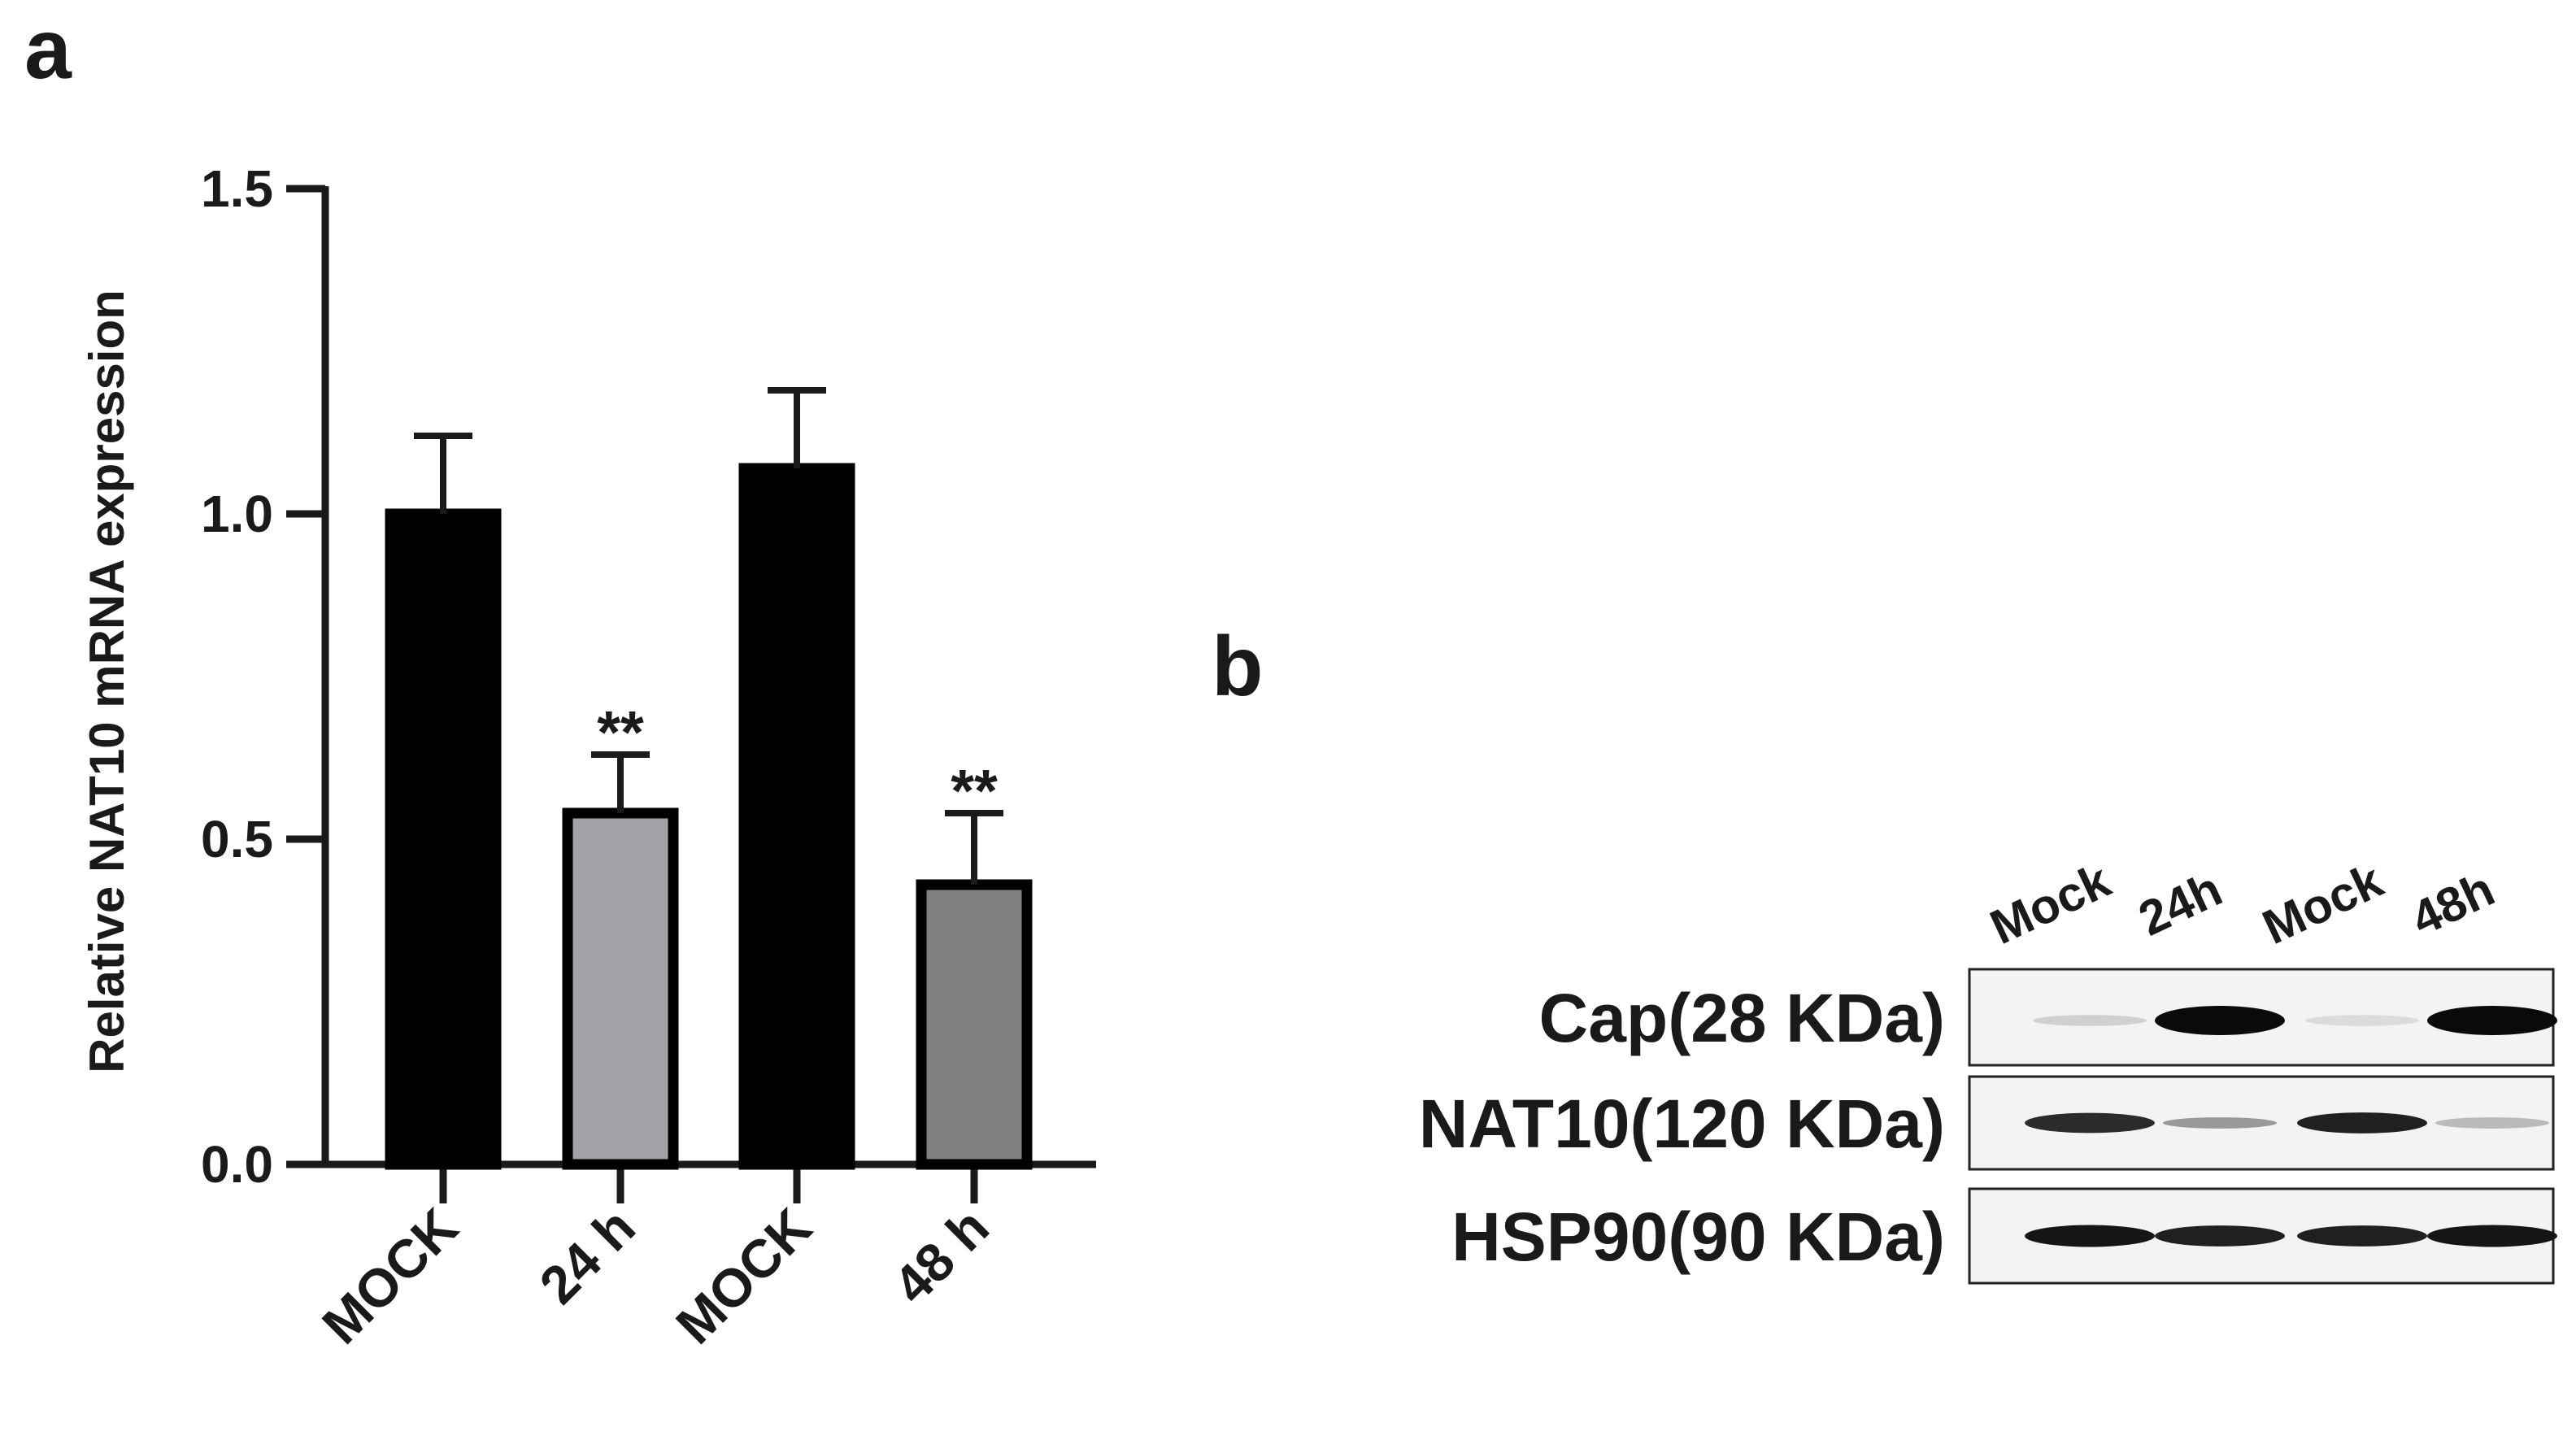 This screenshot has height=1449, width=2576. What do you see at coordinates (708, 636) in the screenshot?
I see `error-bars` at bounding box center [708, 636].